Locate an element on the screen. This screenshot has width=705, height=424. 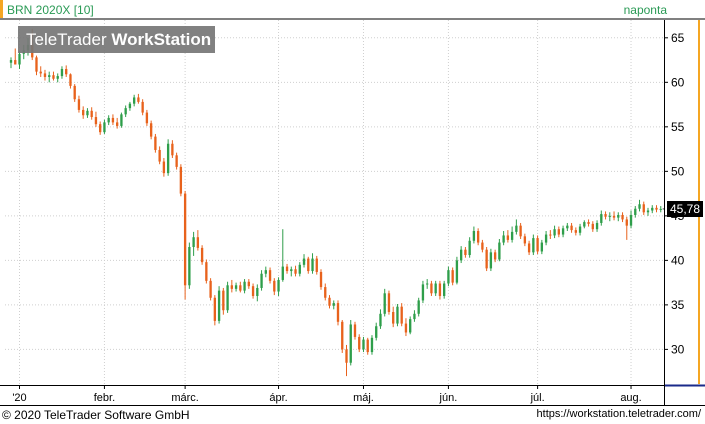
symbol-title: BRN 2020X [10] is located at coordinates (50, 10).